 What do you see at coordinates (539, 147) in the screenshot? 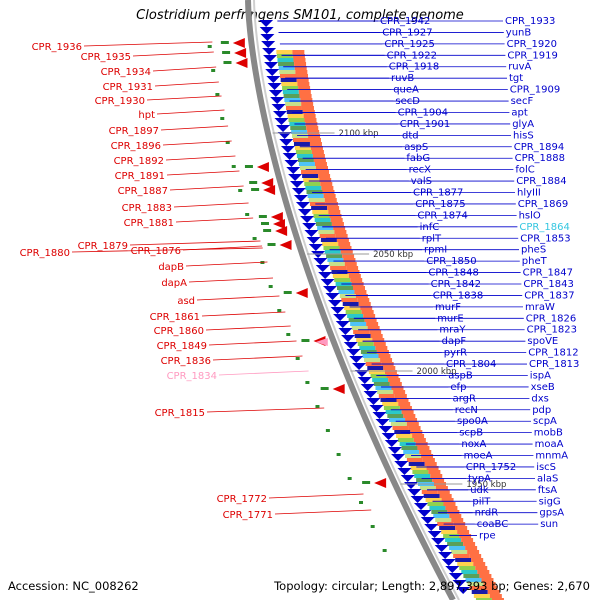
I see `right-gene-label: CPR_1894` at bounding box center [539, 147].